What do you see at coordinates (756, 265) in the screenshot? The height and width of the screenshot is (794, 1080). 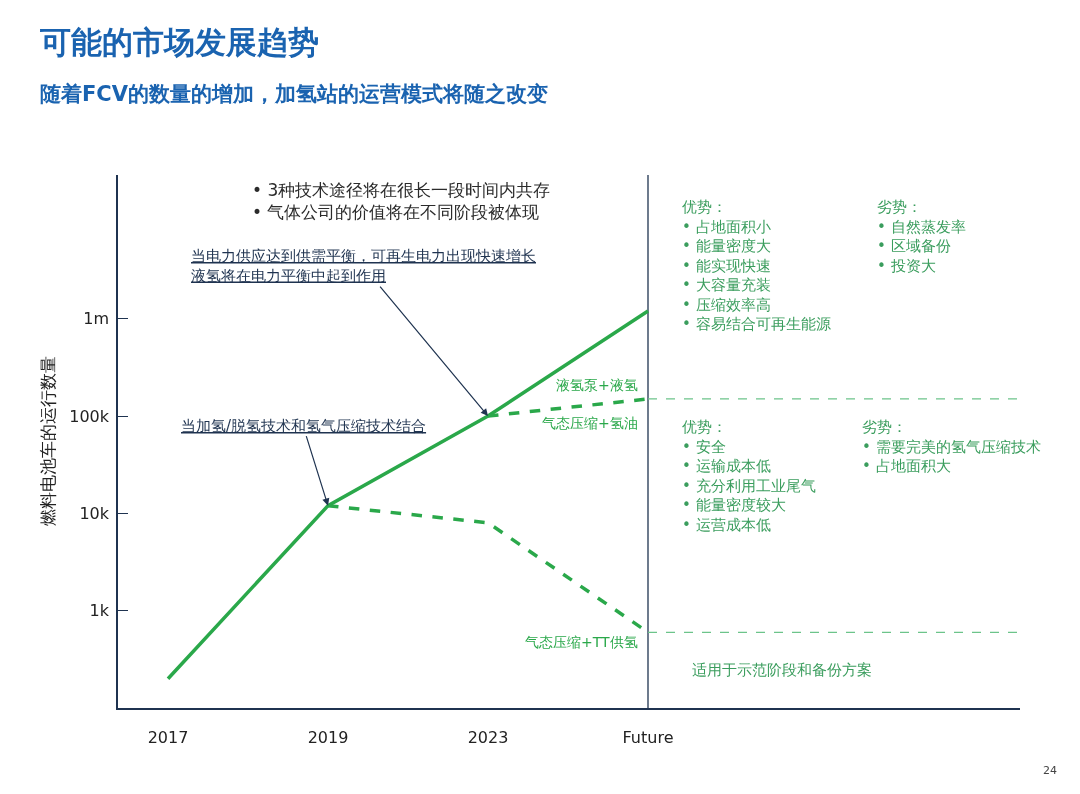 I see `annotation: 优势： • 占地面积小 • 能量密度大 • 能实现快速 • 大容量充装 • 压缩效率高 • 容易结合可再生能源` at bounding box center [756, 265].